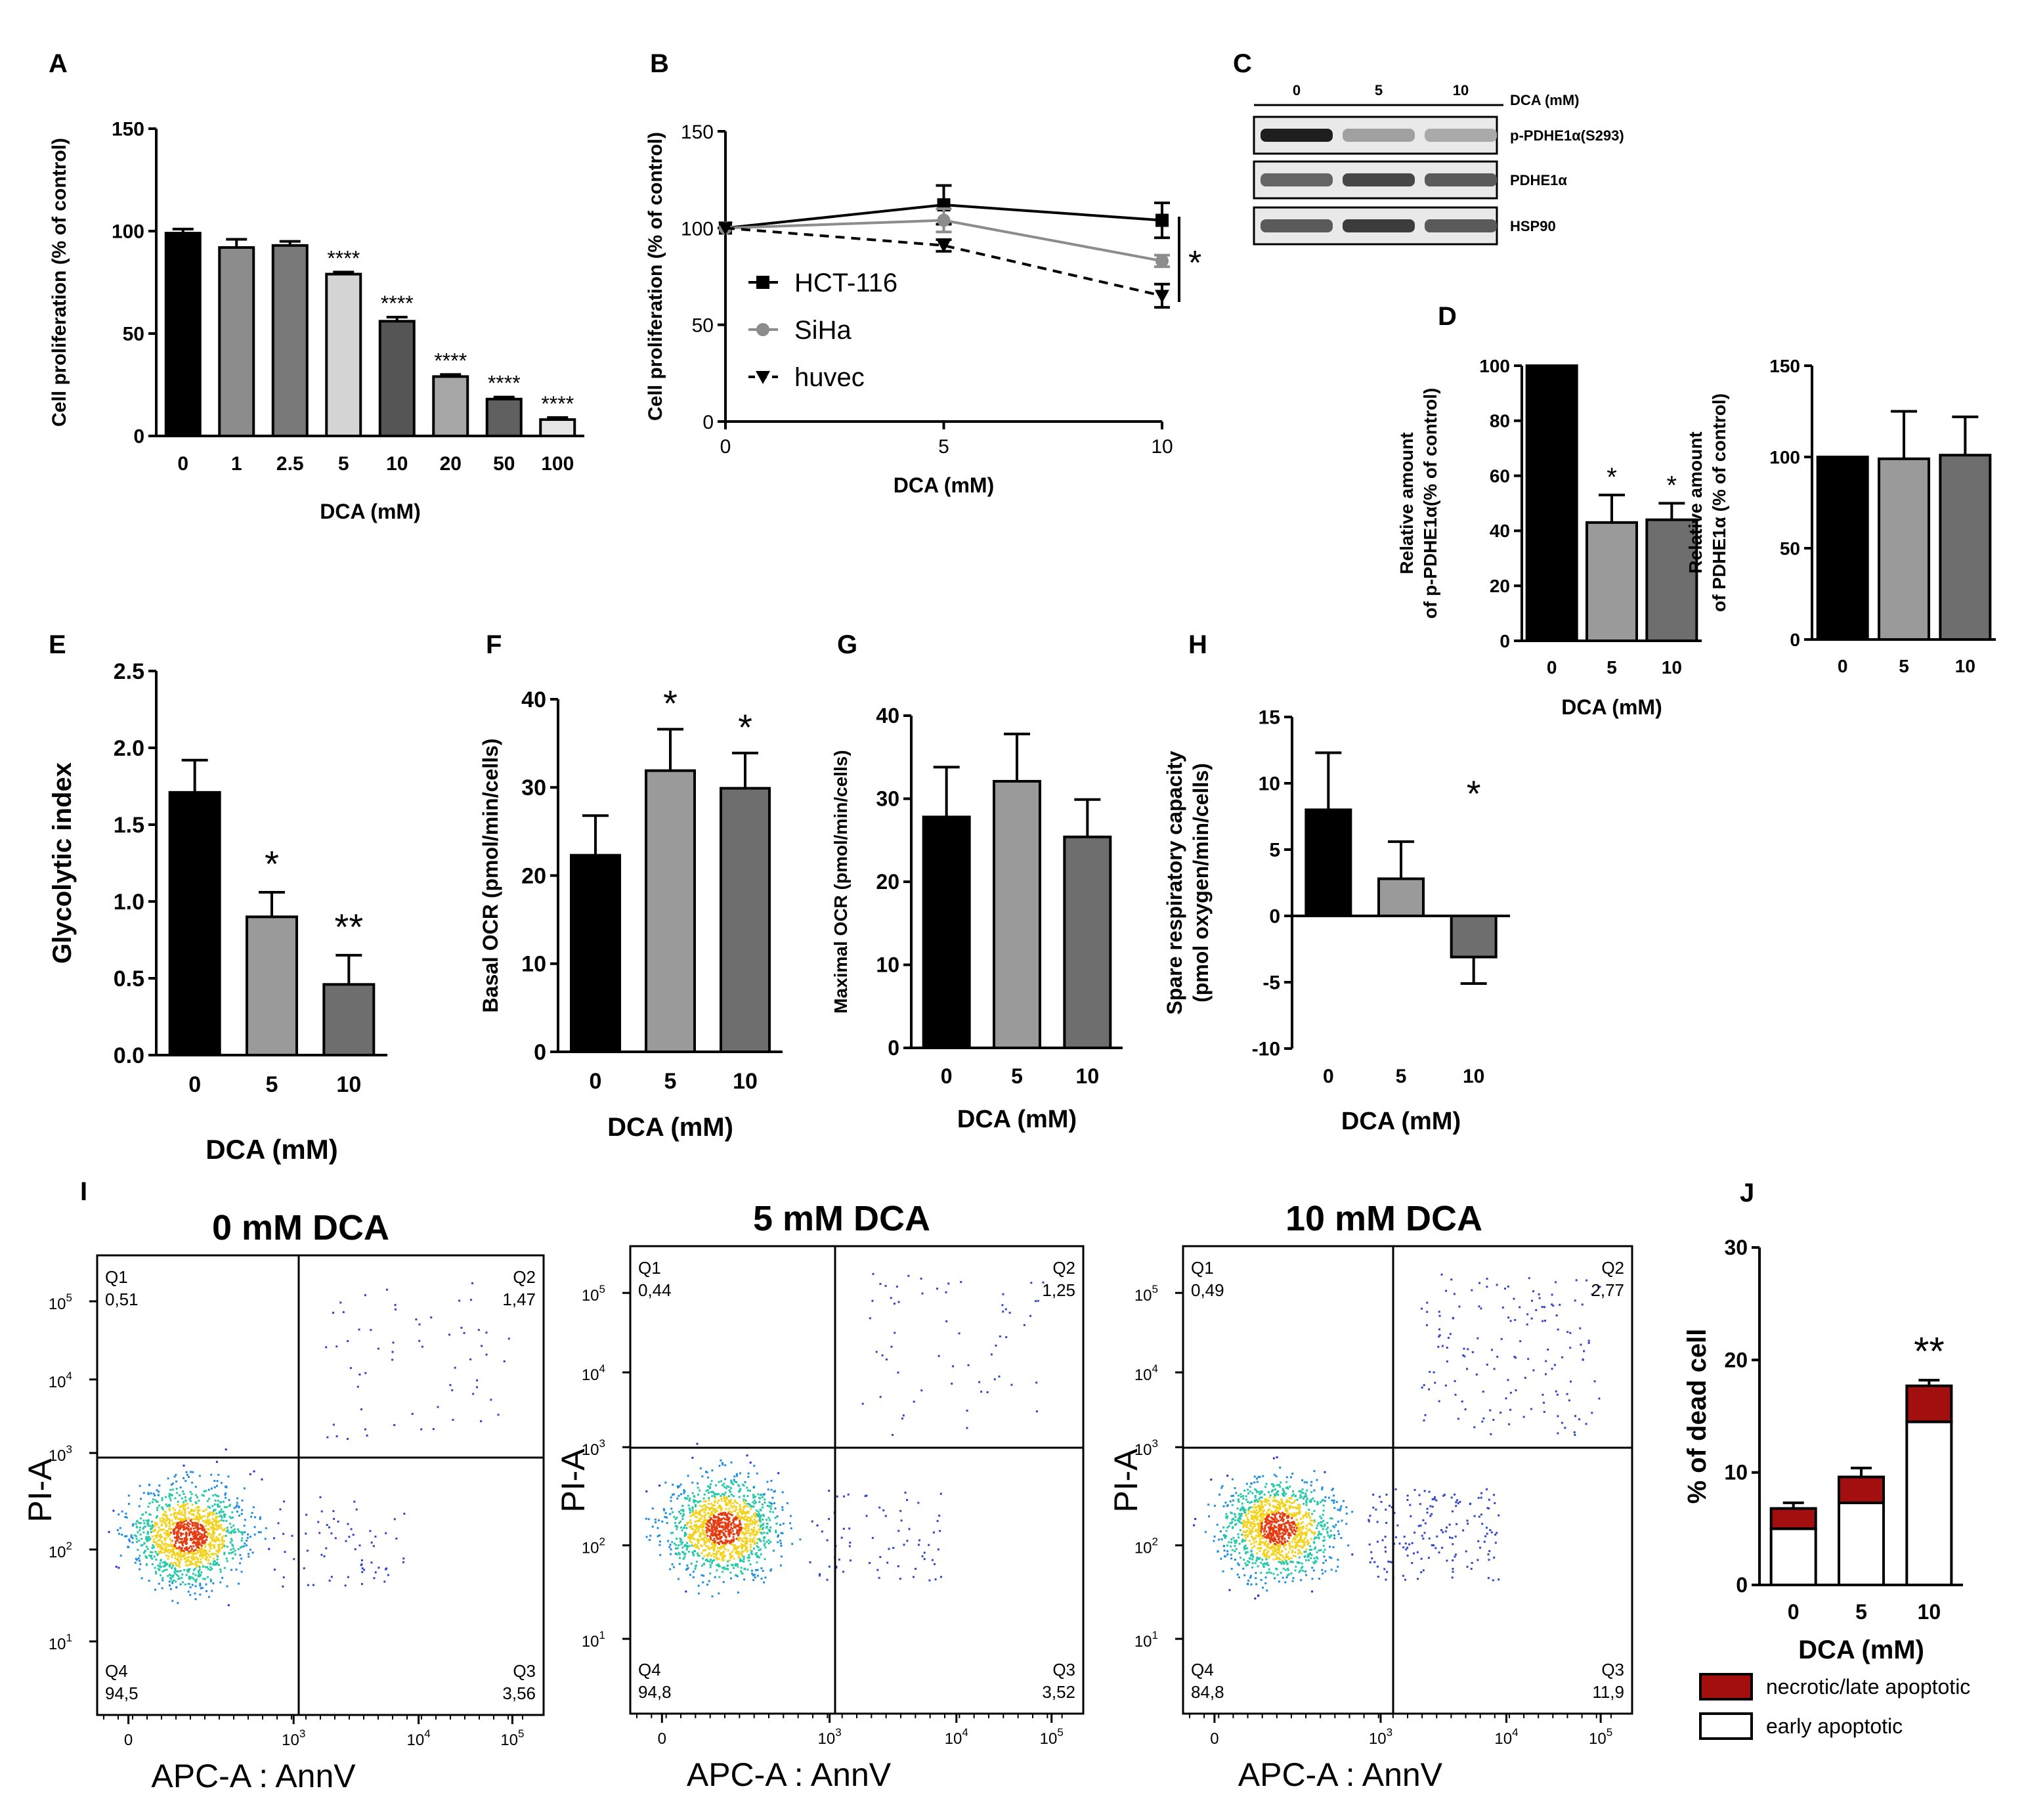  What do you see at coordinates (1697, 1416) in the screenshot?
I see `j-y-label: % of dead cell` at bounding box center [1697, 1416].